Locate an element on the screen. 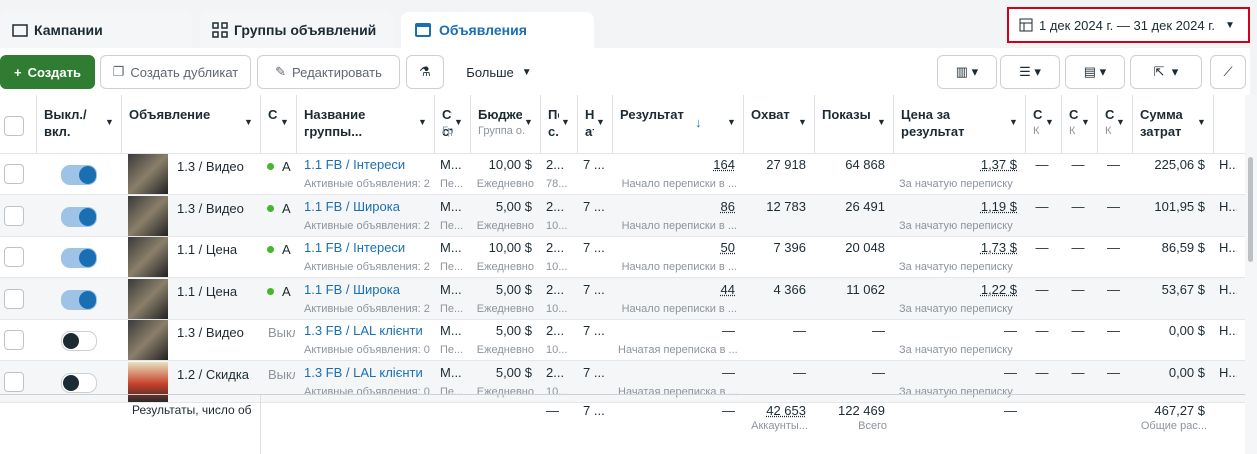  cost-sub: За начатую переписку is located at coordinates (956, 184).